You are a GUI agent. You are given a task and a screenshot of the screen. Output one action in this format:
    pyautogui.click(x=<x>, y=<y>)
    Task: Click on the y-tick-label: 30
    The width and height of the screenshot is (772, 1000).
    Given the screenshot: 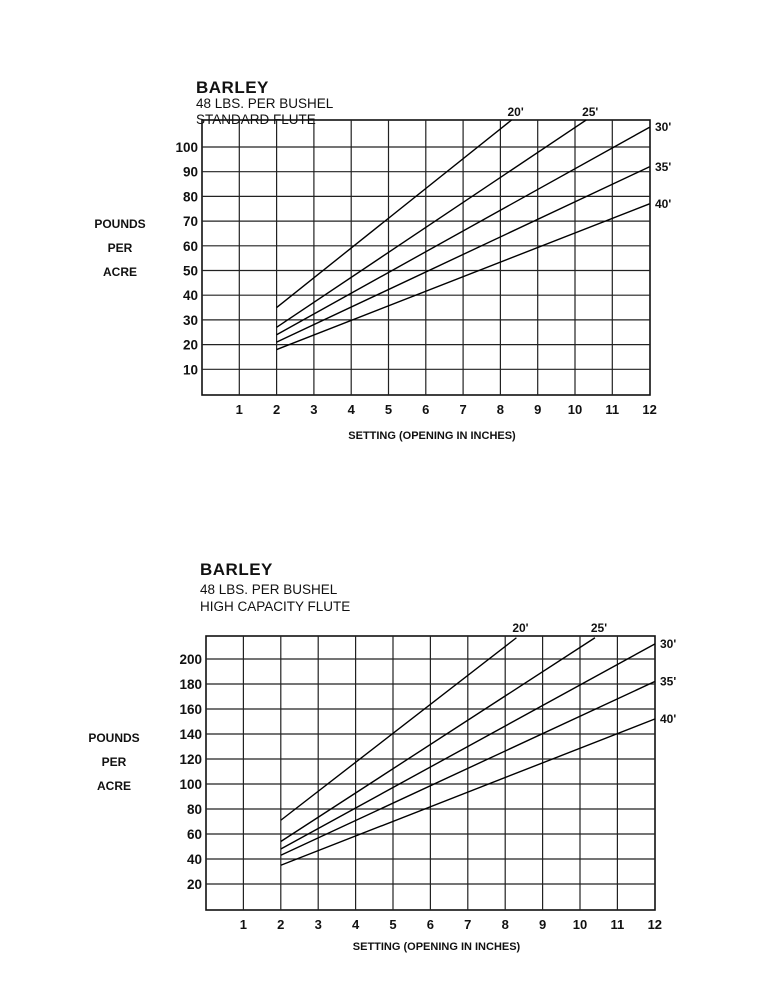 What is the action you would take?
    pyautogui.click(x=190, y=320)
    